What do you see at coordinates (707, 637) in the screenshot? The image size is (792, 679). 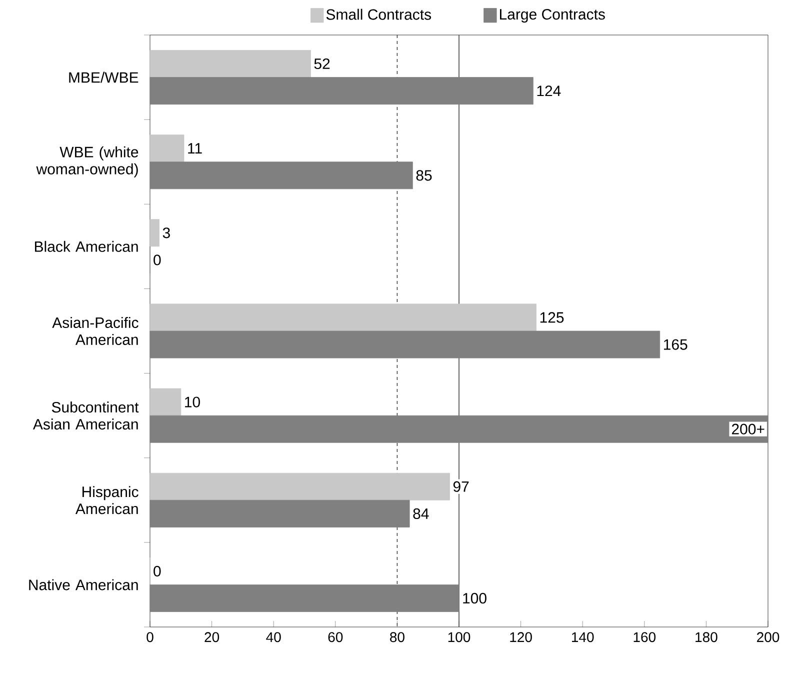 I see `x-tick-label: 180` at bounding box center [707, 637].